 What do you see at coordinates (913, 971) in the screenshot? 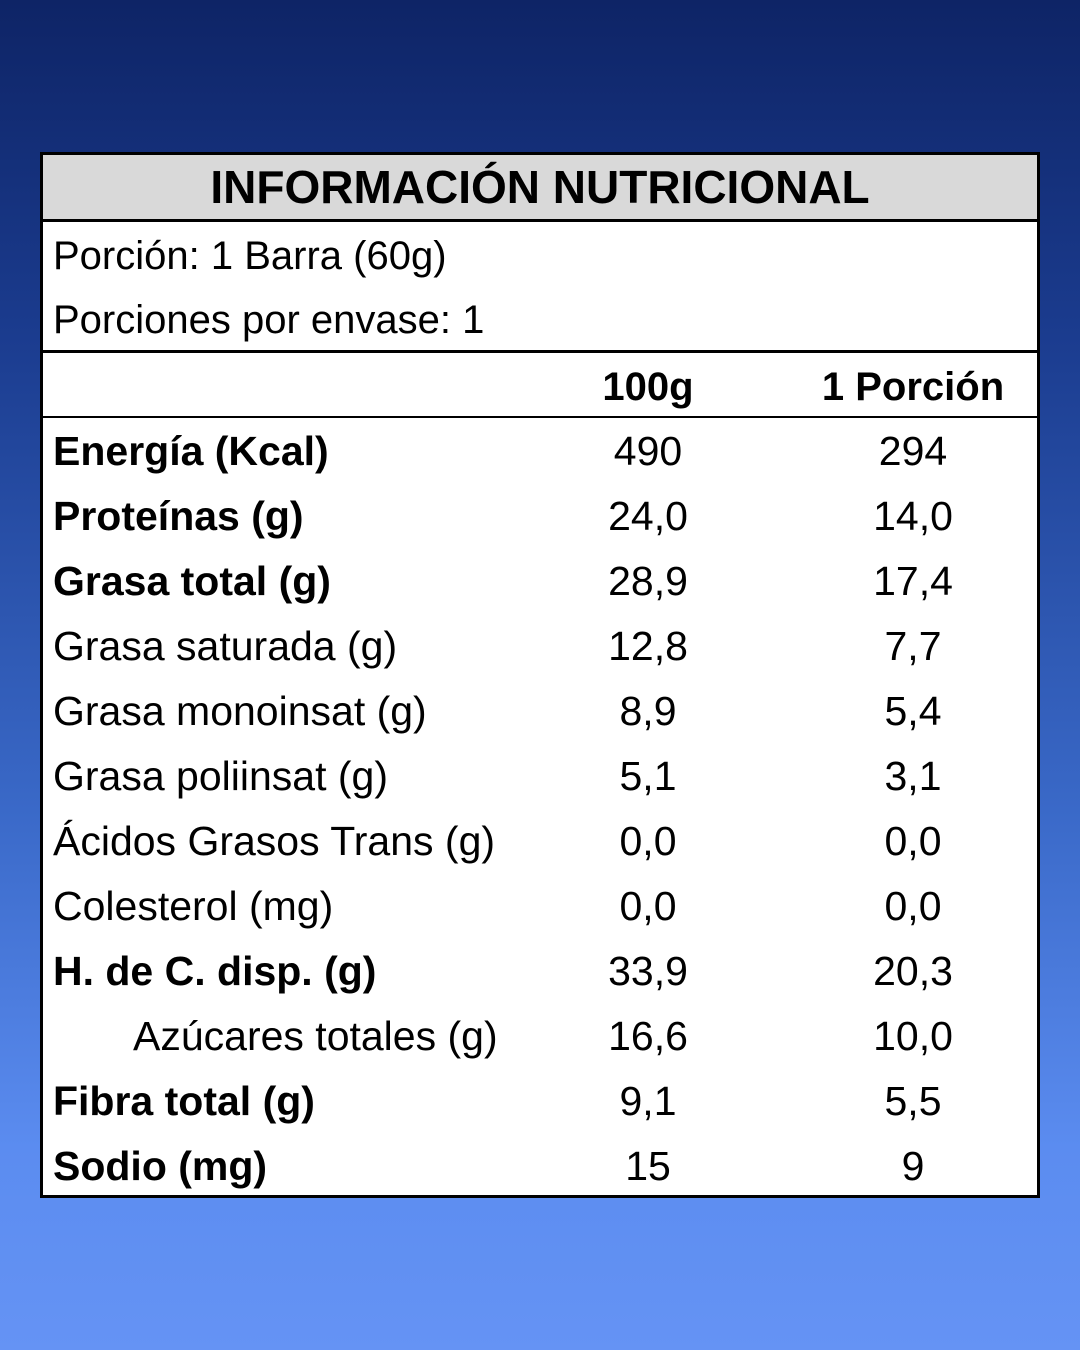
I see `value-portion: 20,3` at bounding box center [913, 971].